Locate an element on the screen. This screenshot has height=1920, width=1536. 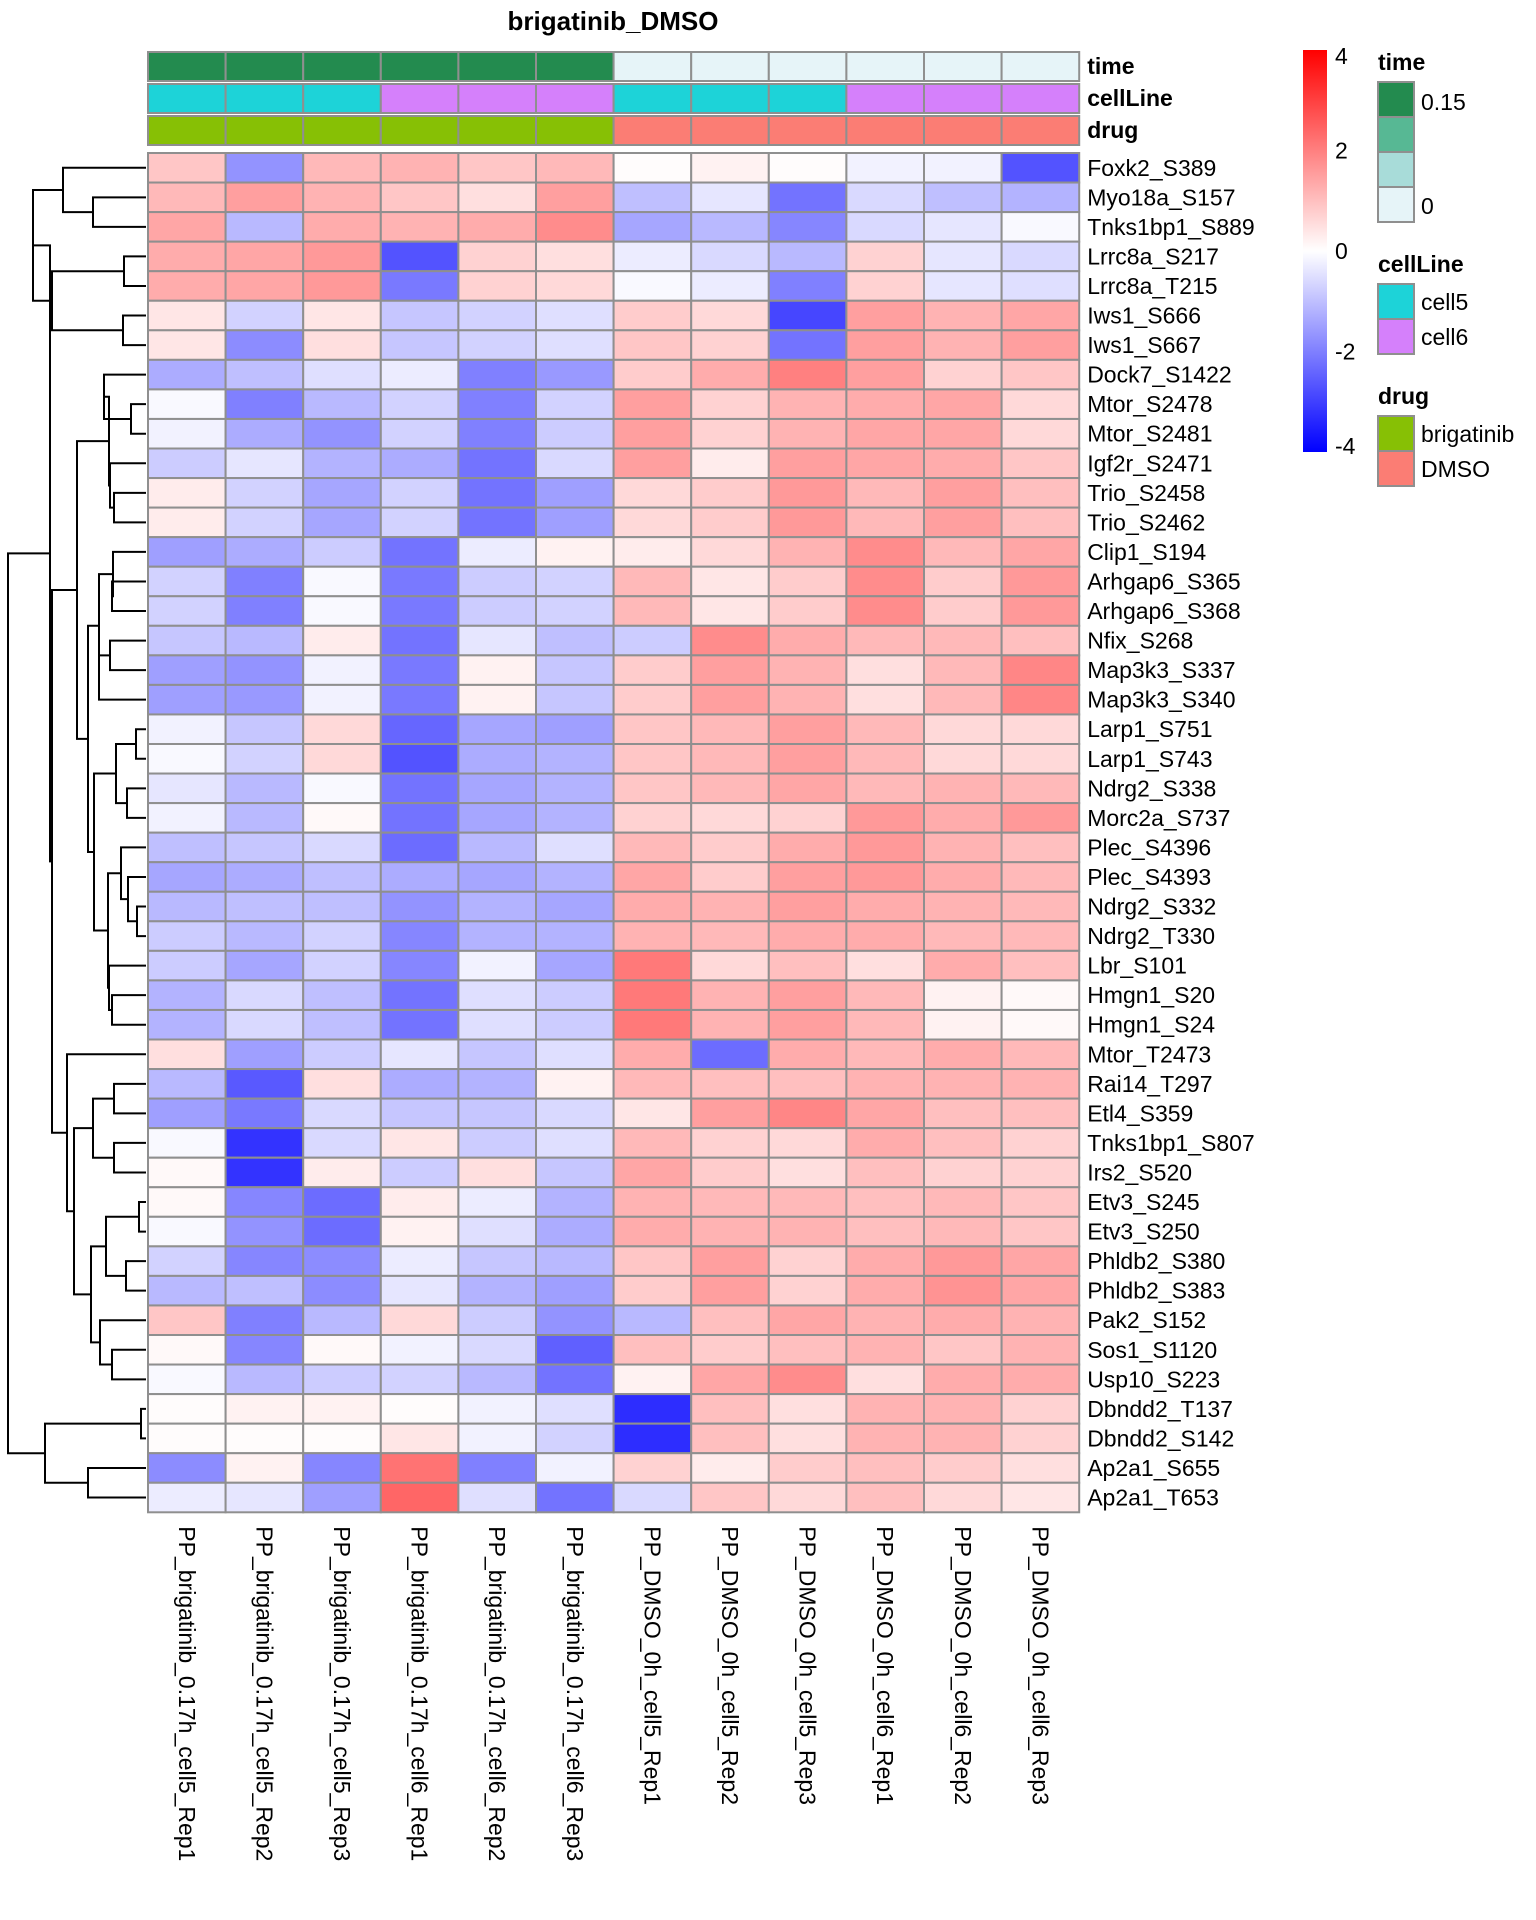
legend-label: brigatinib is located at coordinates (1467, 434).